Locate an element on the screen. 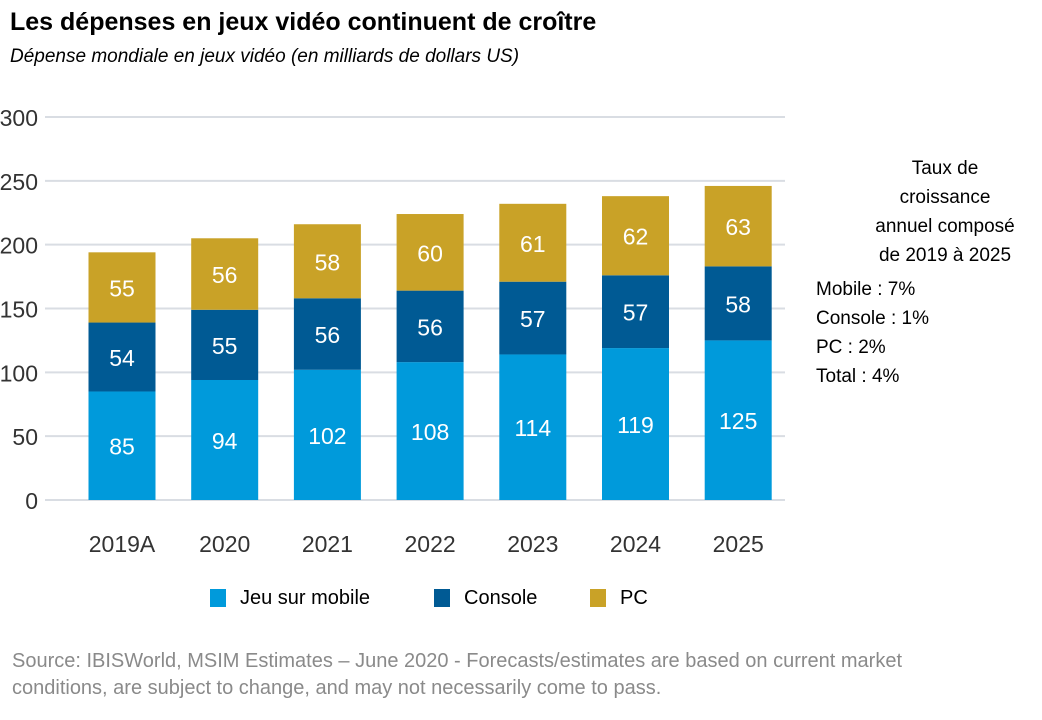  x-tick-label: 2025 is located at coordinates (738, 544).